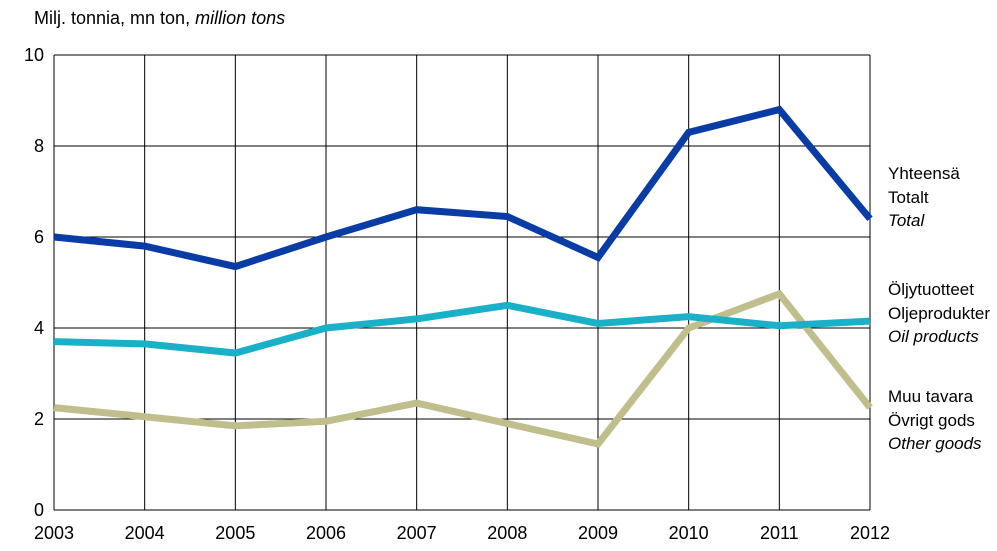 This screenshot has width=997, height=551. Describe the element at coordinates (935, 443) in the screenshot. I see `legend-other-en: Other goods` at that location.